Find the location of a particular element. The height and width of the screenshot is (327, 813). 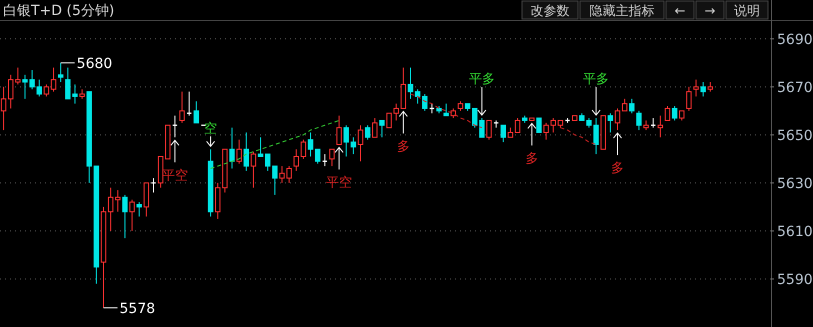

y-tick-label: 5610 is located at coordinates (795, 232).